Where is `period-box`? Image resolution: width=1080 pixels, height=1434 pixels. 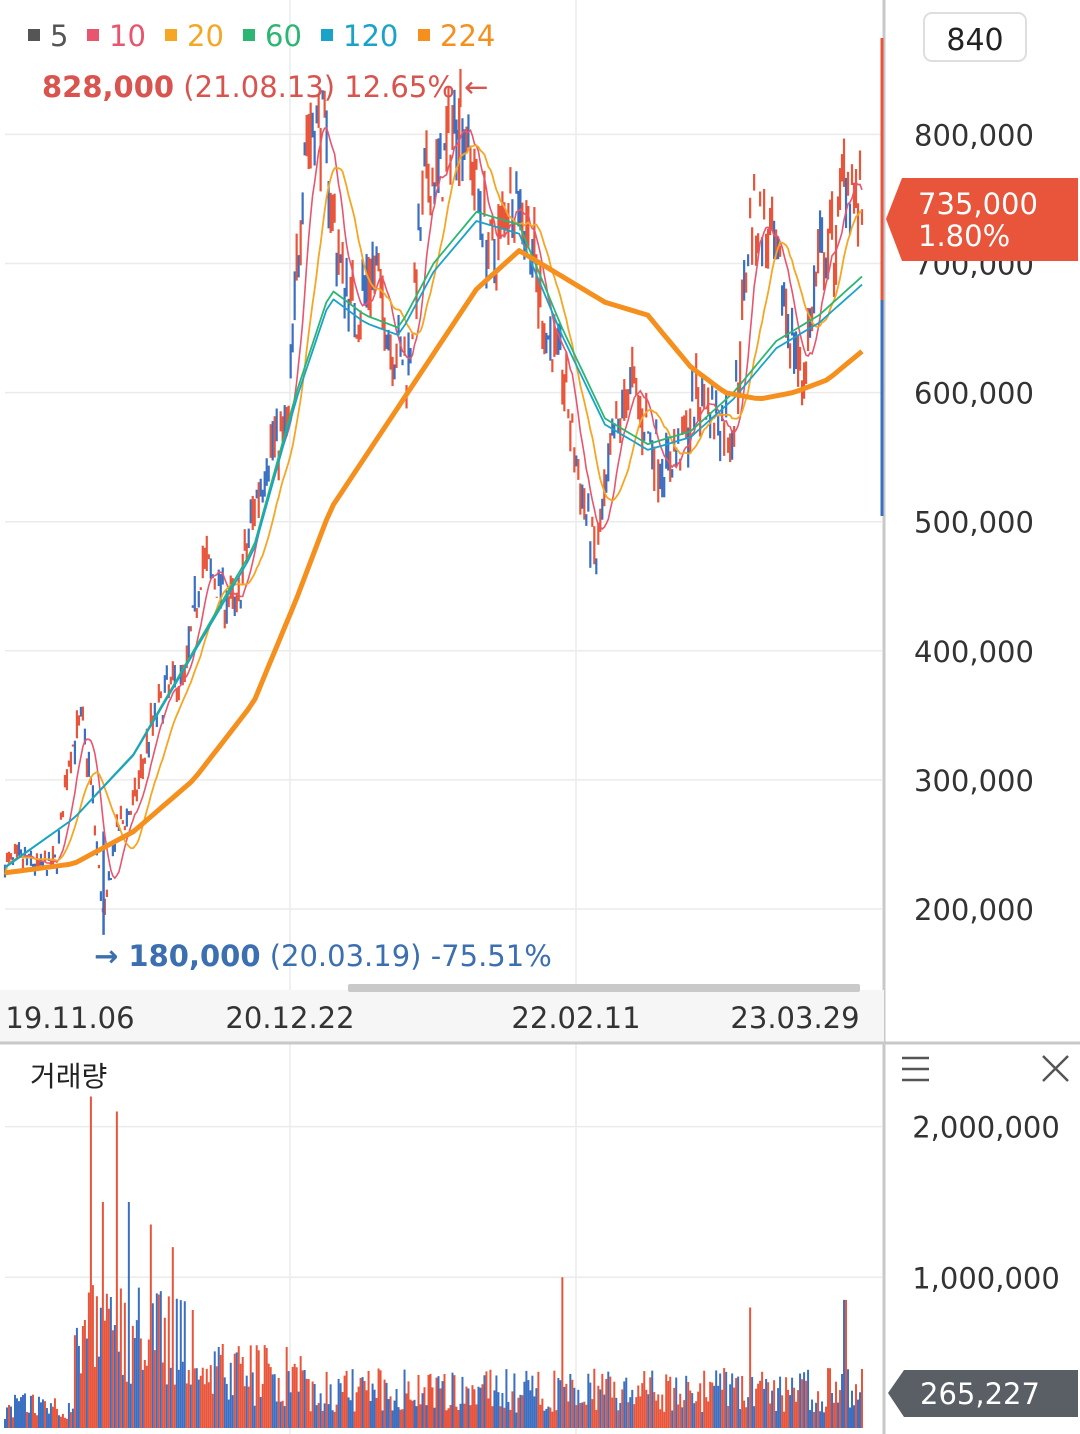 period-box is located at coordinates (975, 37).